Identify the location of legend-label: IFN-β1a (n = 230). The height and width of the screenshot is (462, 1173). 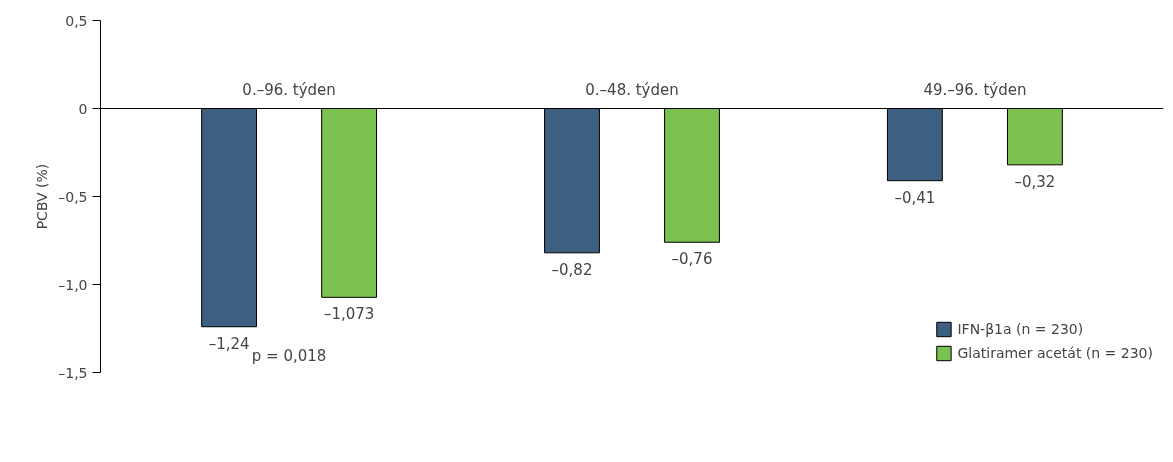
(1020, 329).